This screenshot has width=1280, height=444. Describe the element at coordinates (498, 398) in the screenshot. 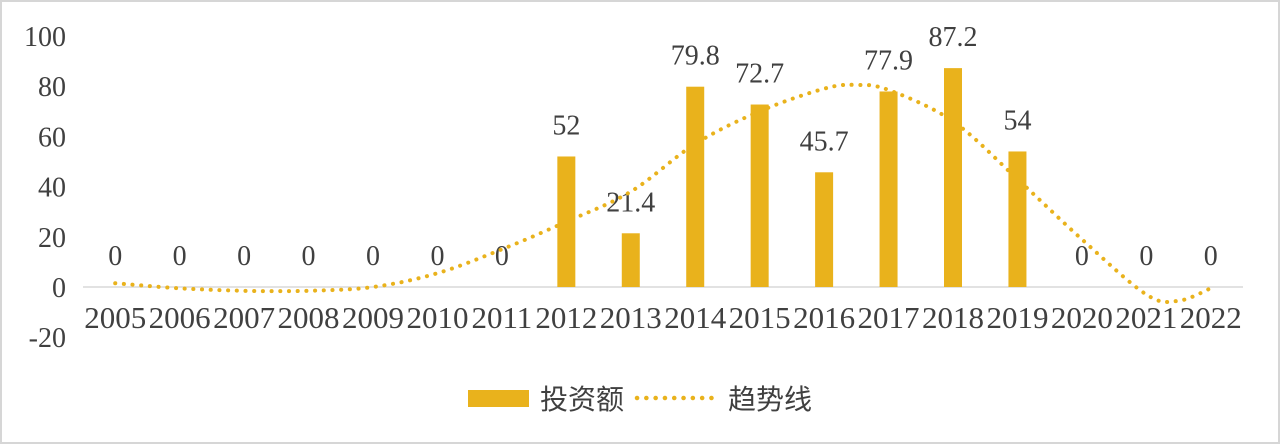

I see `legend-bar-swatch-icon` at that location.